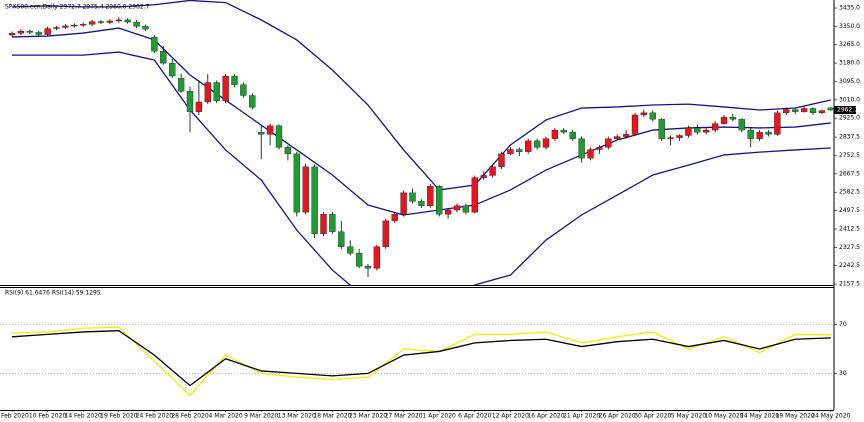 This screenshot has height=422, width=864. Describe the element at coordinates (225, 416) in the screenshot. I see `x-tick-label: 4 Mar 2020` at that location.